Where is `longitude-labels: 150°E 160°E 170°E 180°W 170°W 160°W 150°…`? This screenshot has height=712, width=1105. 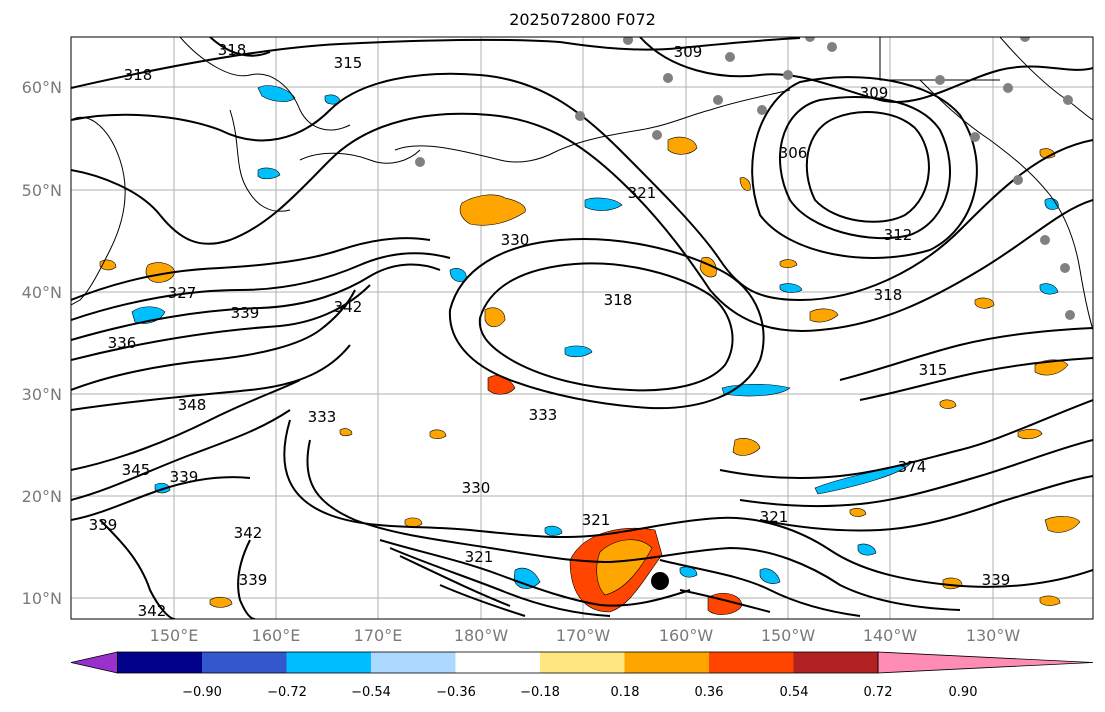 longitude-labels: 150°E 160°E 170°E 180°W 170°W 160°W 150°… is located at coordinates (585, 635).